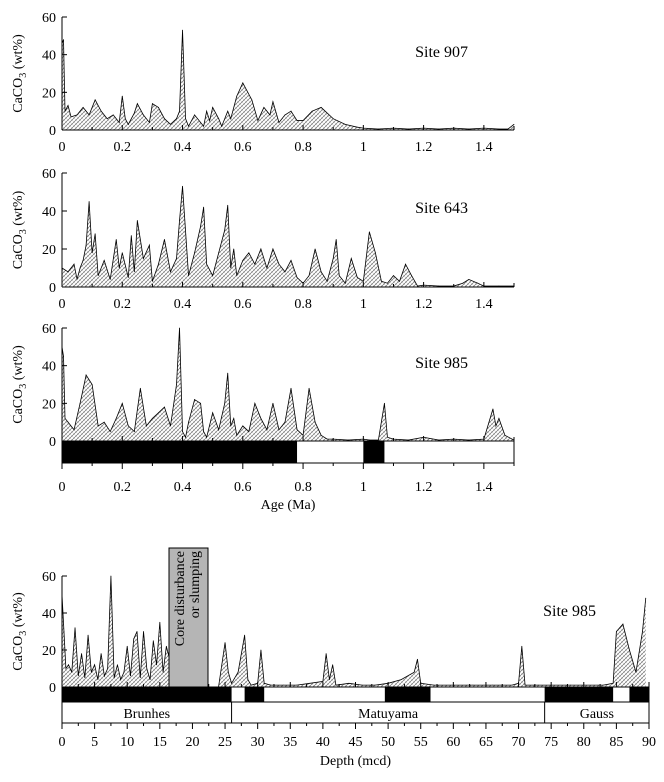 This screenshot has height=782, width=664. What do you see at coordinates (146, 714) in the screenshot?
I see `chron-label: Brunhes` at bounding box center [146, 714].